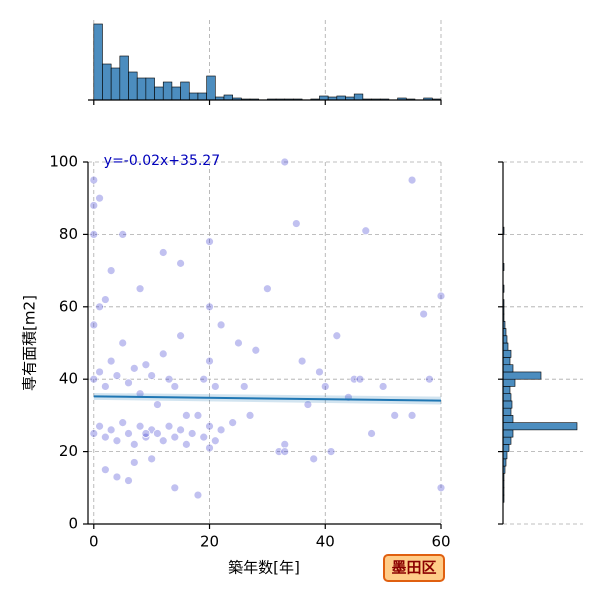 The image size is (600, 604). Describe the element at coordinates (440, 542) in the screenshot. I see `x-tick-label: 60` at that location.